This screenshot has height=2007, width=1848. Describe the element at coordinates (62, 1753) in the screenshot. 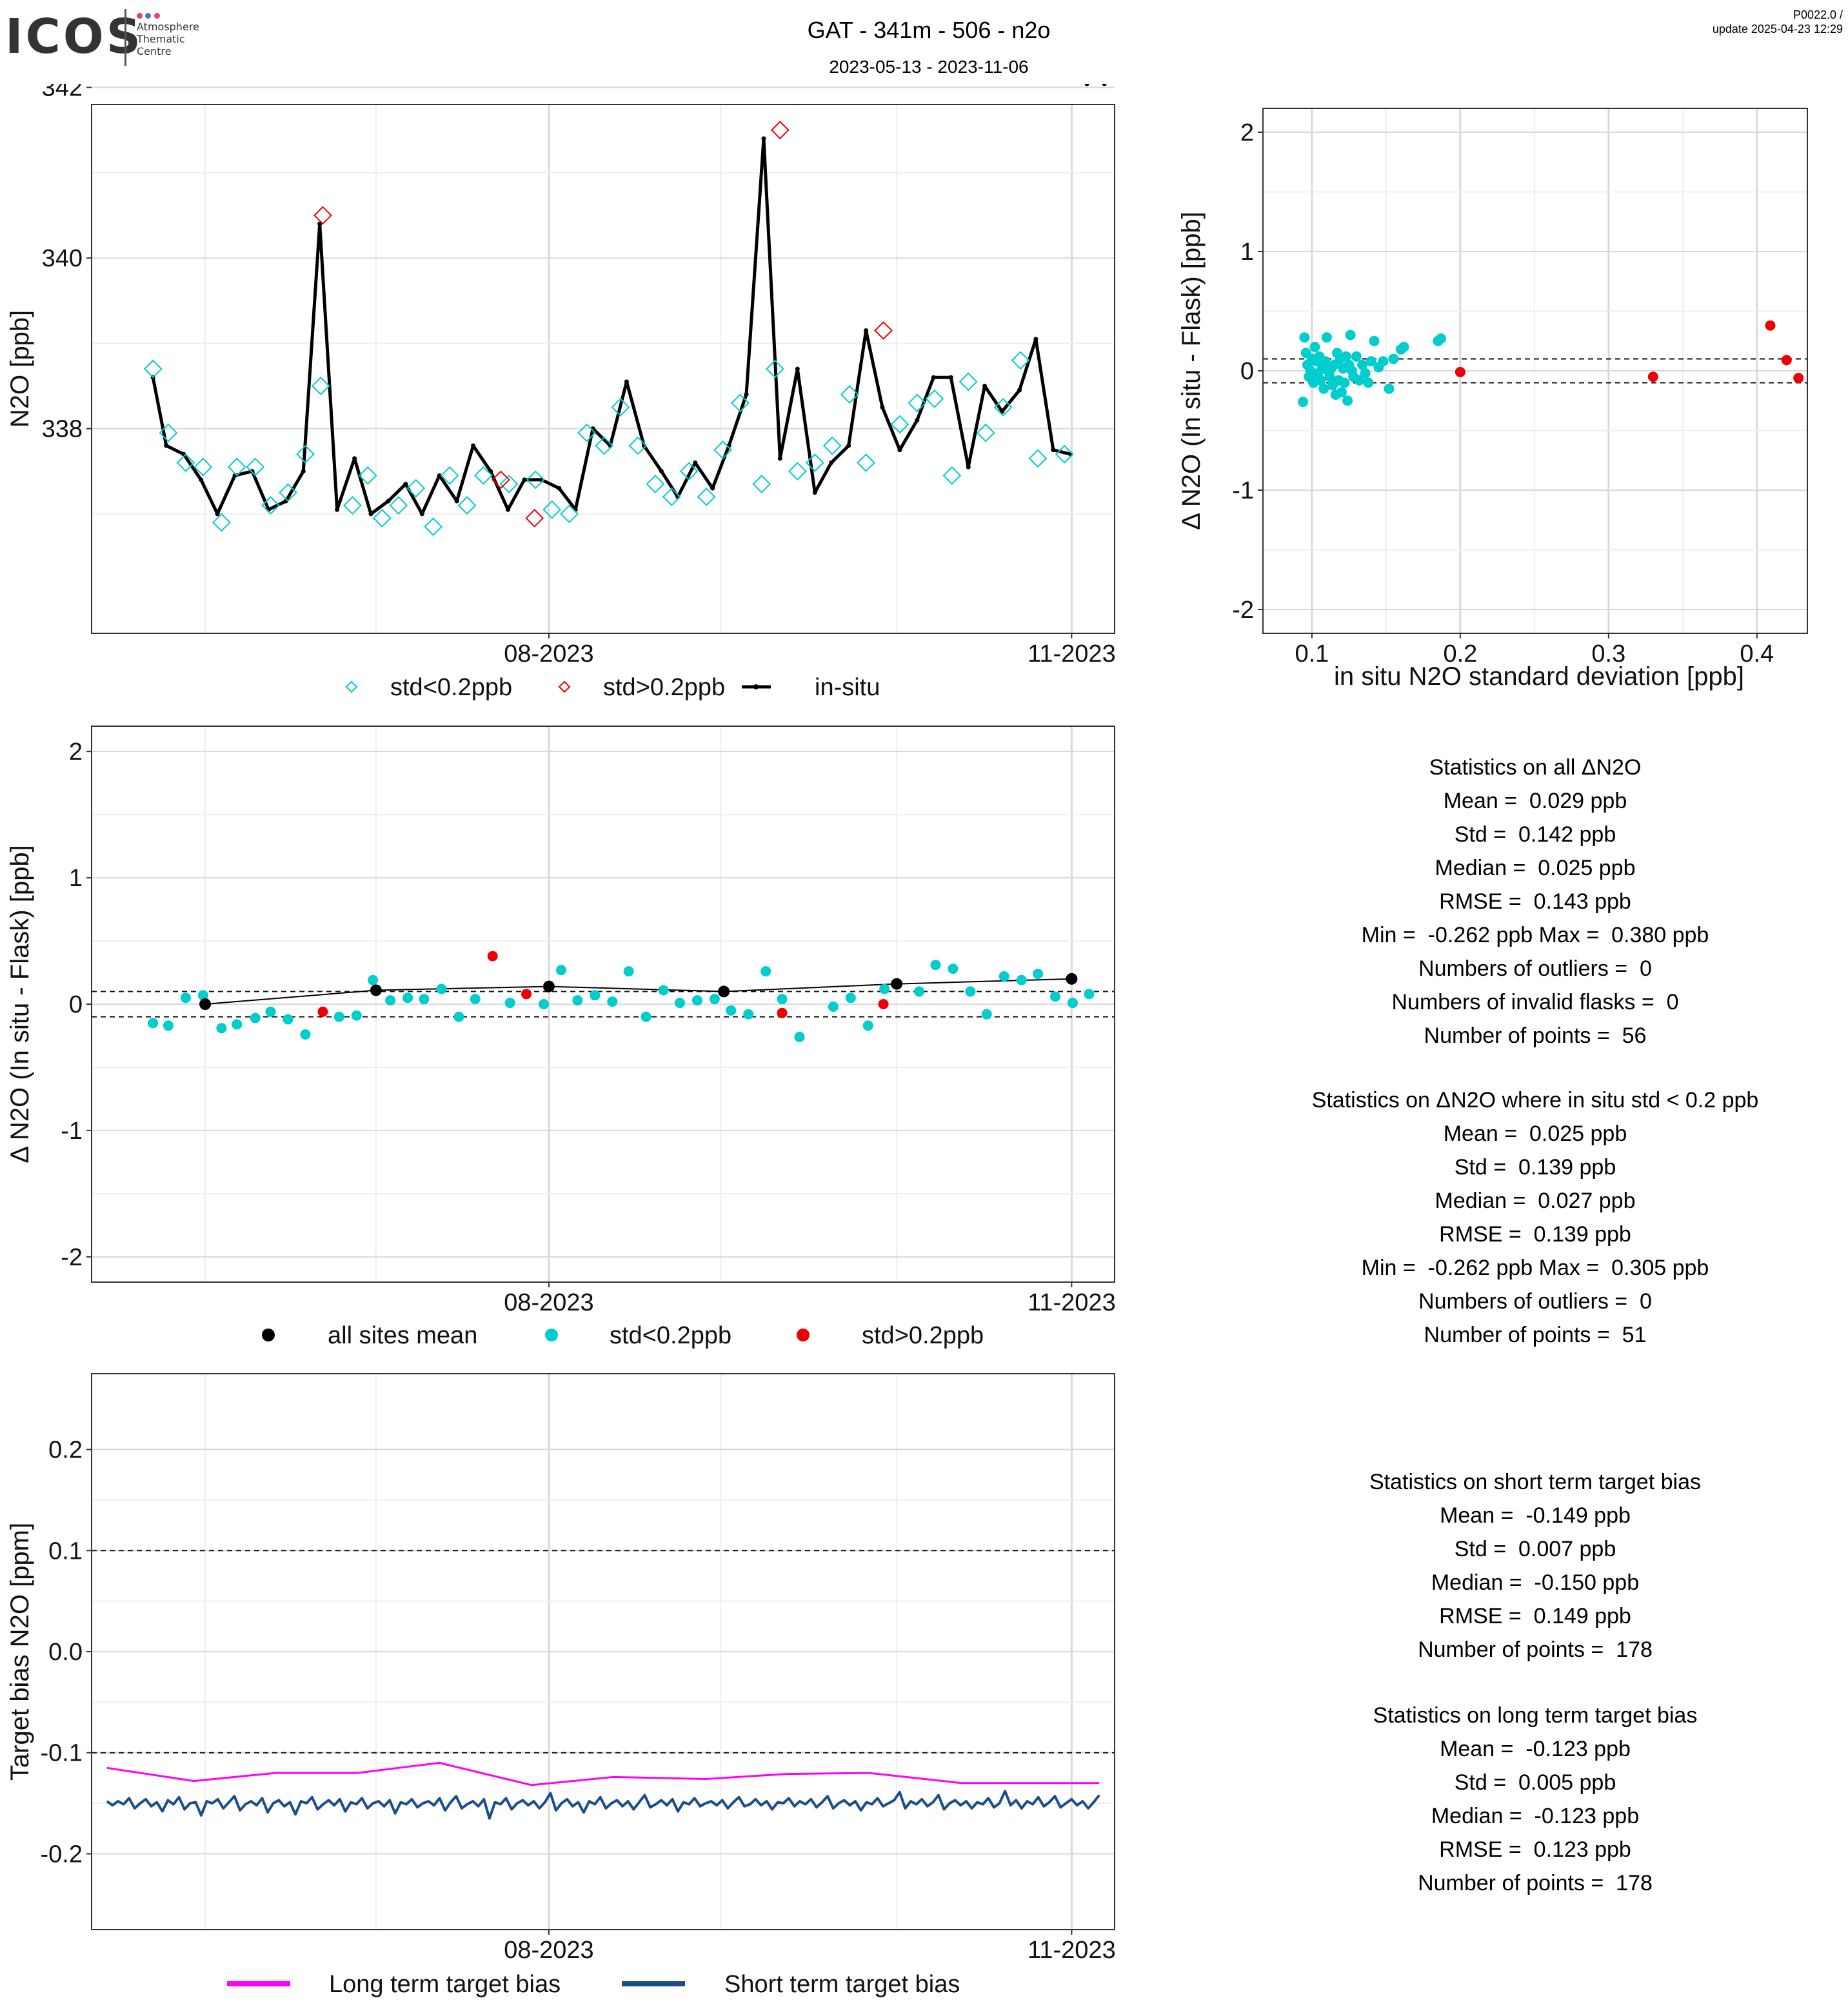

I see `y-tick-label: -0.1` at that location.